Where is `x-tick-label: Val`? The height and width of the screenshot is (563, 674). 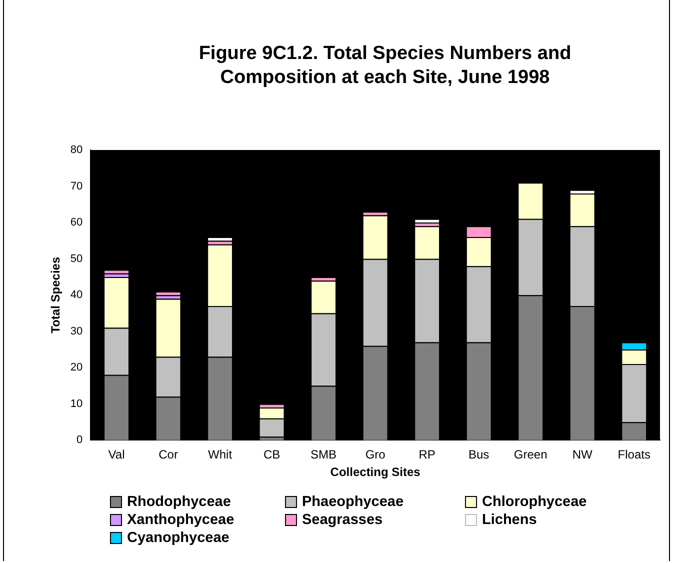 x-tick-label: Val is located at coordinates (116, 455).